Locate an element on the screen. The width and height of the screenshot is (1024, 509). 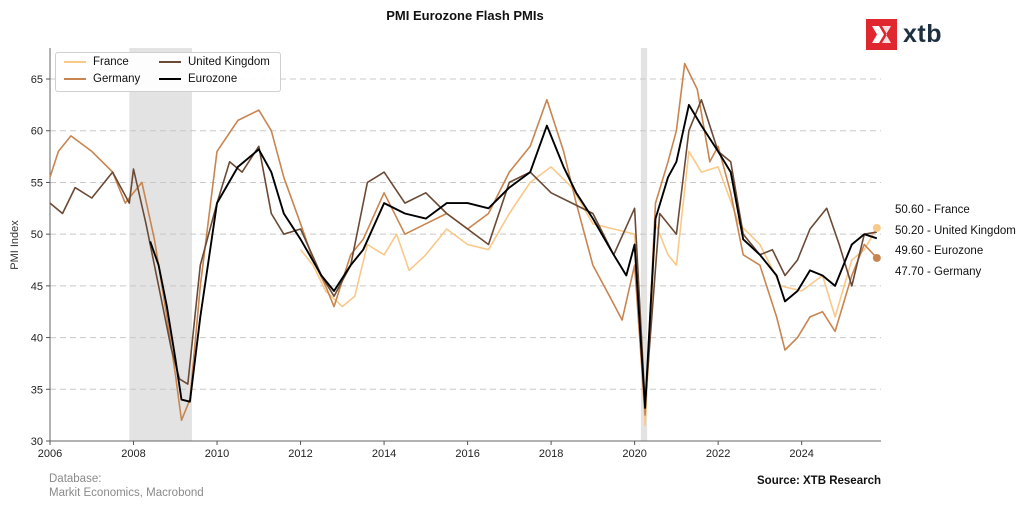
end-label-eurozone: 49.60 - Eurozone is located at coordinates (939, 251).